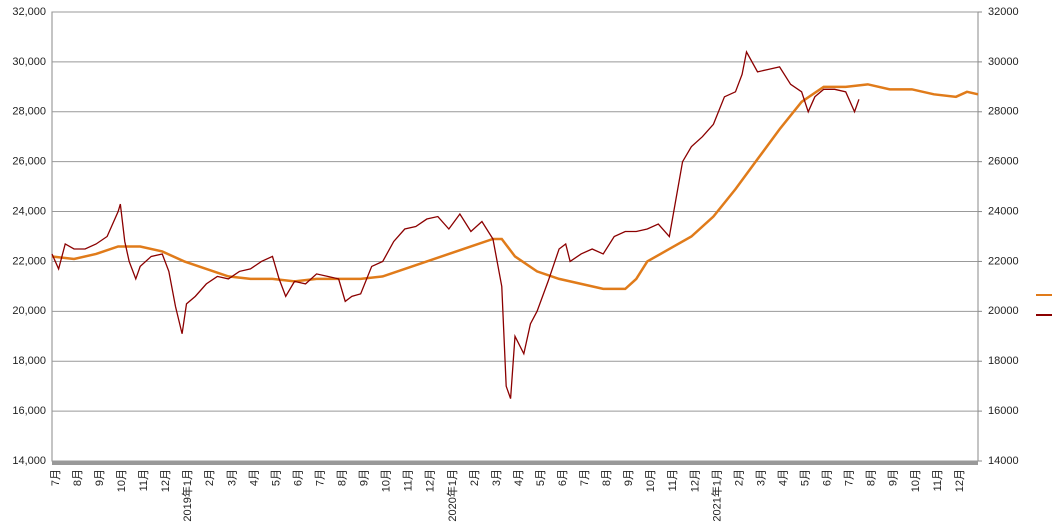 Image resolution: width=1052 pixels, height=522 pixels. Describe the element at coordinates (452, 495) in the screenshot. I see `x-tick-label: 2020年1月` at that location.